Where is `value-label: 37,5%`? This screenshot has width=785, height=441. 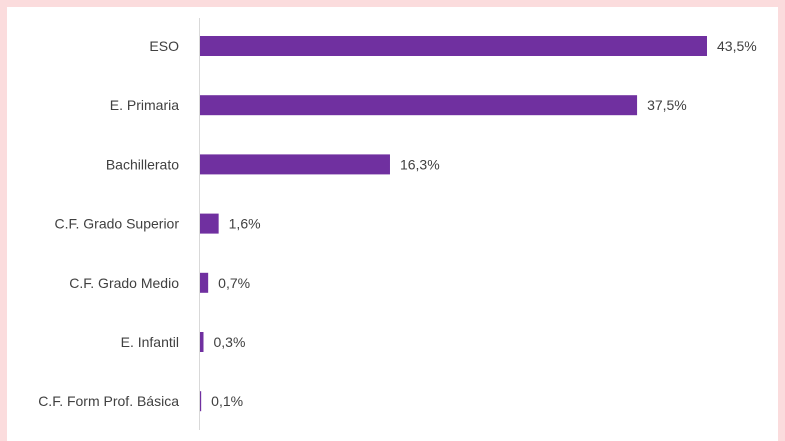
value-label: 37,5% is located at coordinates (667, 105).